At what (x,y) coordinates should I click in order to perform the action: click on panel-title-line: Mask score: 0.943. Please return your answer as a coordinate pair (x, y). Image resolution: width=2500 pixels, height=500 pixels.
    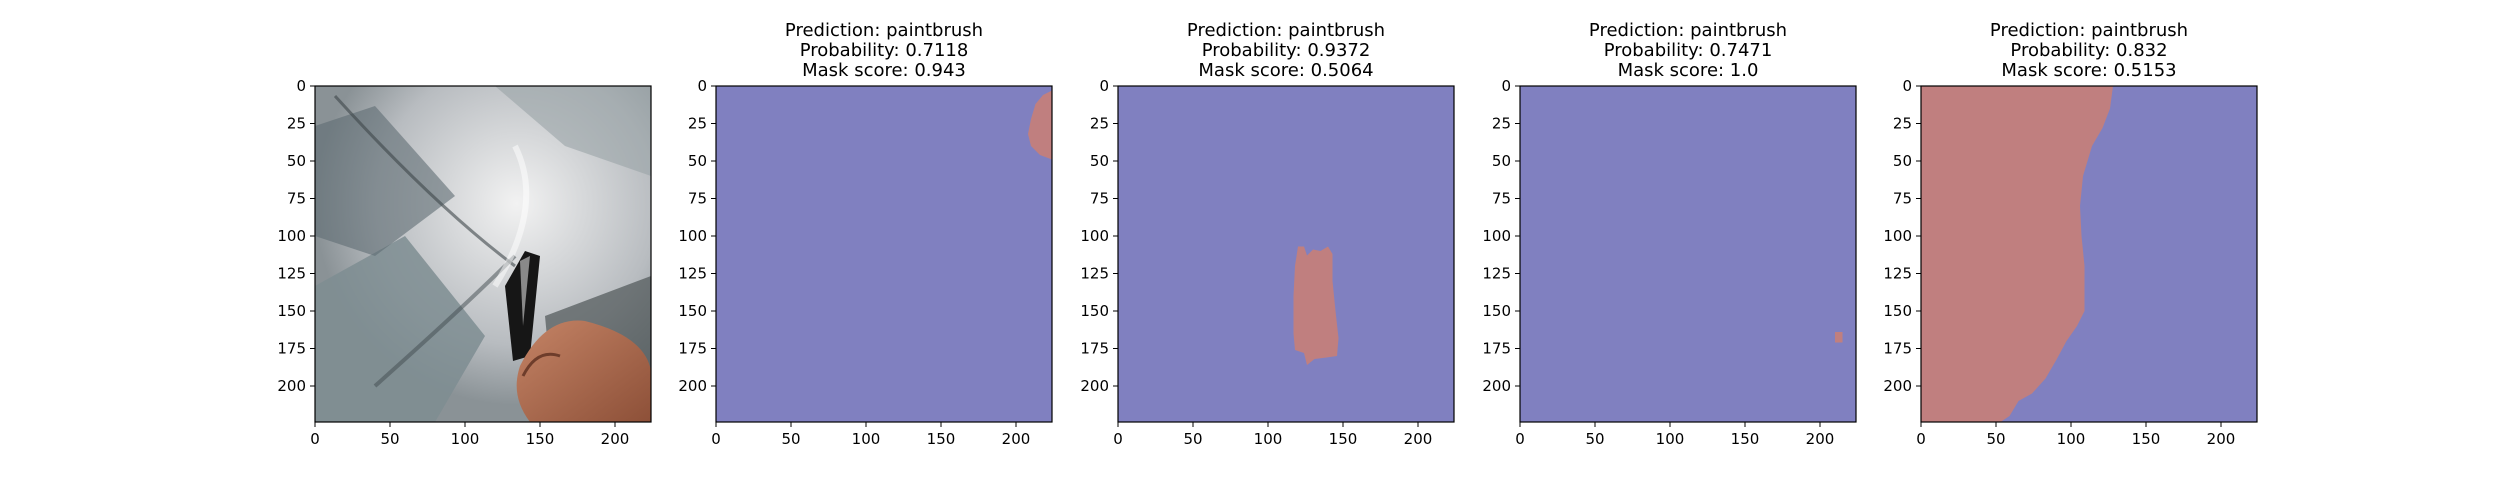
    Looking at the image, I should click on (884, 70).